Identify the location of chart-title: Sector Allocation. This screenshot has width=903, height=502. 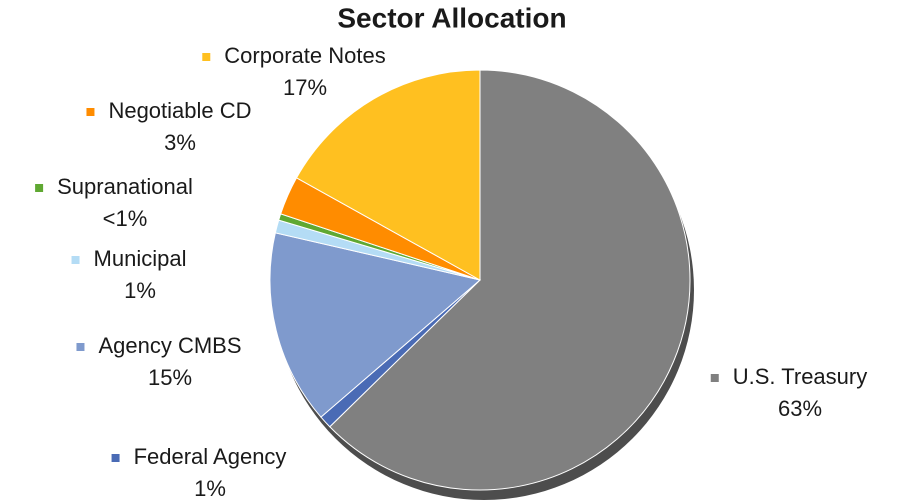
(451, 17).